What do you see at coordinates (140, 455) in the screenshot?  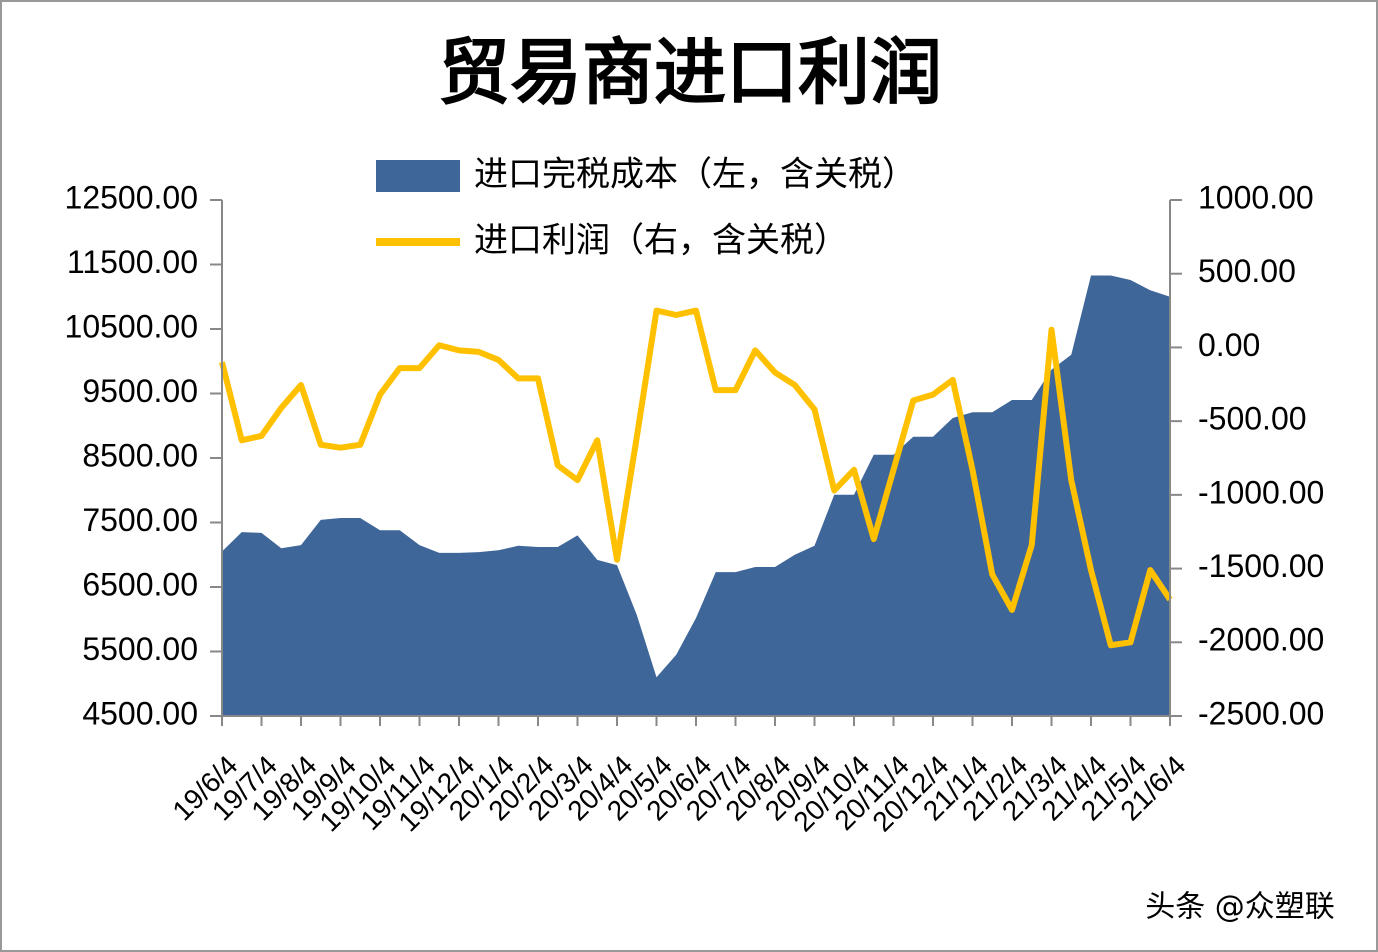 I see `y-tick-label: 8500.00` at bounding box center [140, 455].